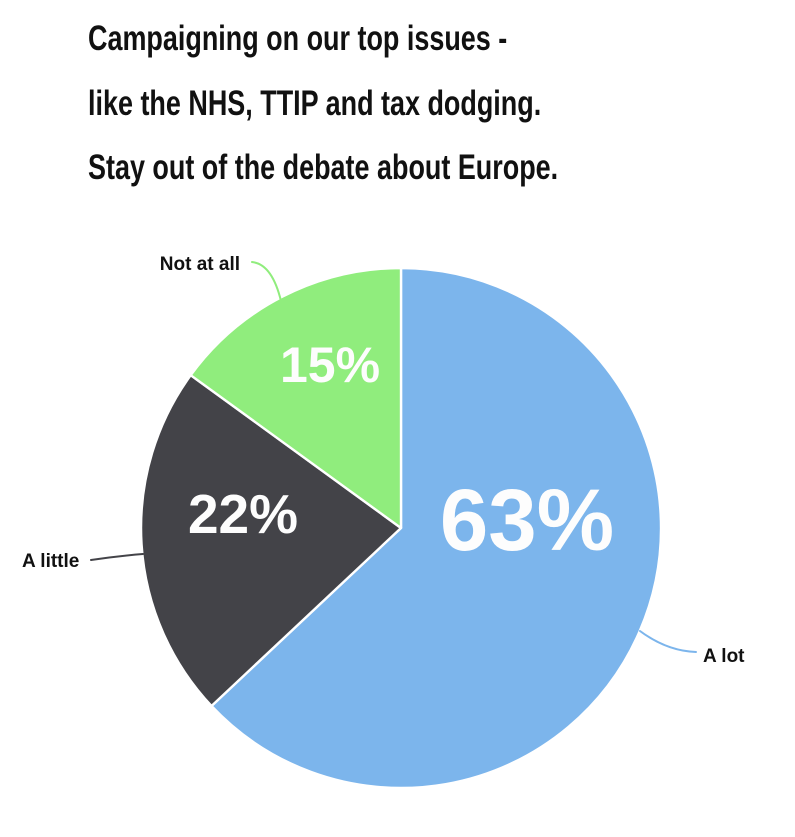  I want to click on chart-title-line-3: Stay out of the debate about Europe., so click(323, 167).